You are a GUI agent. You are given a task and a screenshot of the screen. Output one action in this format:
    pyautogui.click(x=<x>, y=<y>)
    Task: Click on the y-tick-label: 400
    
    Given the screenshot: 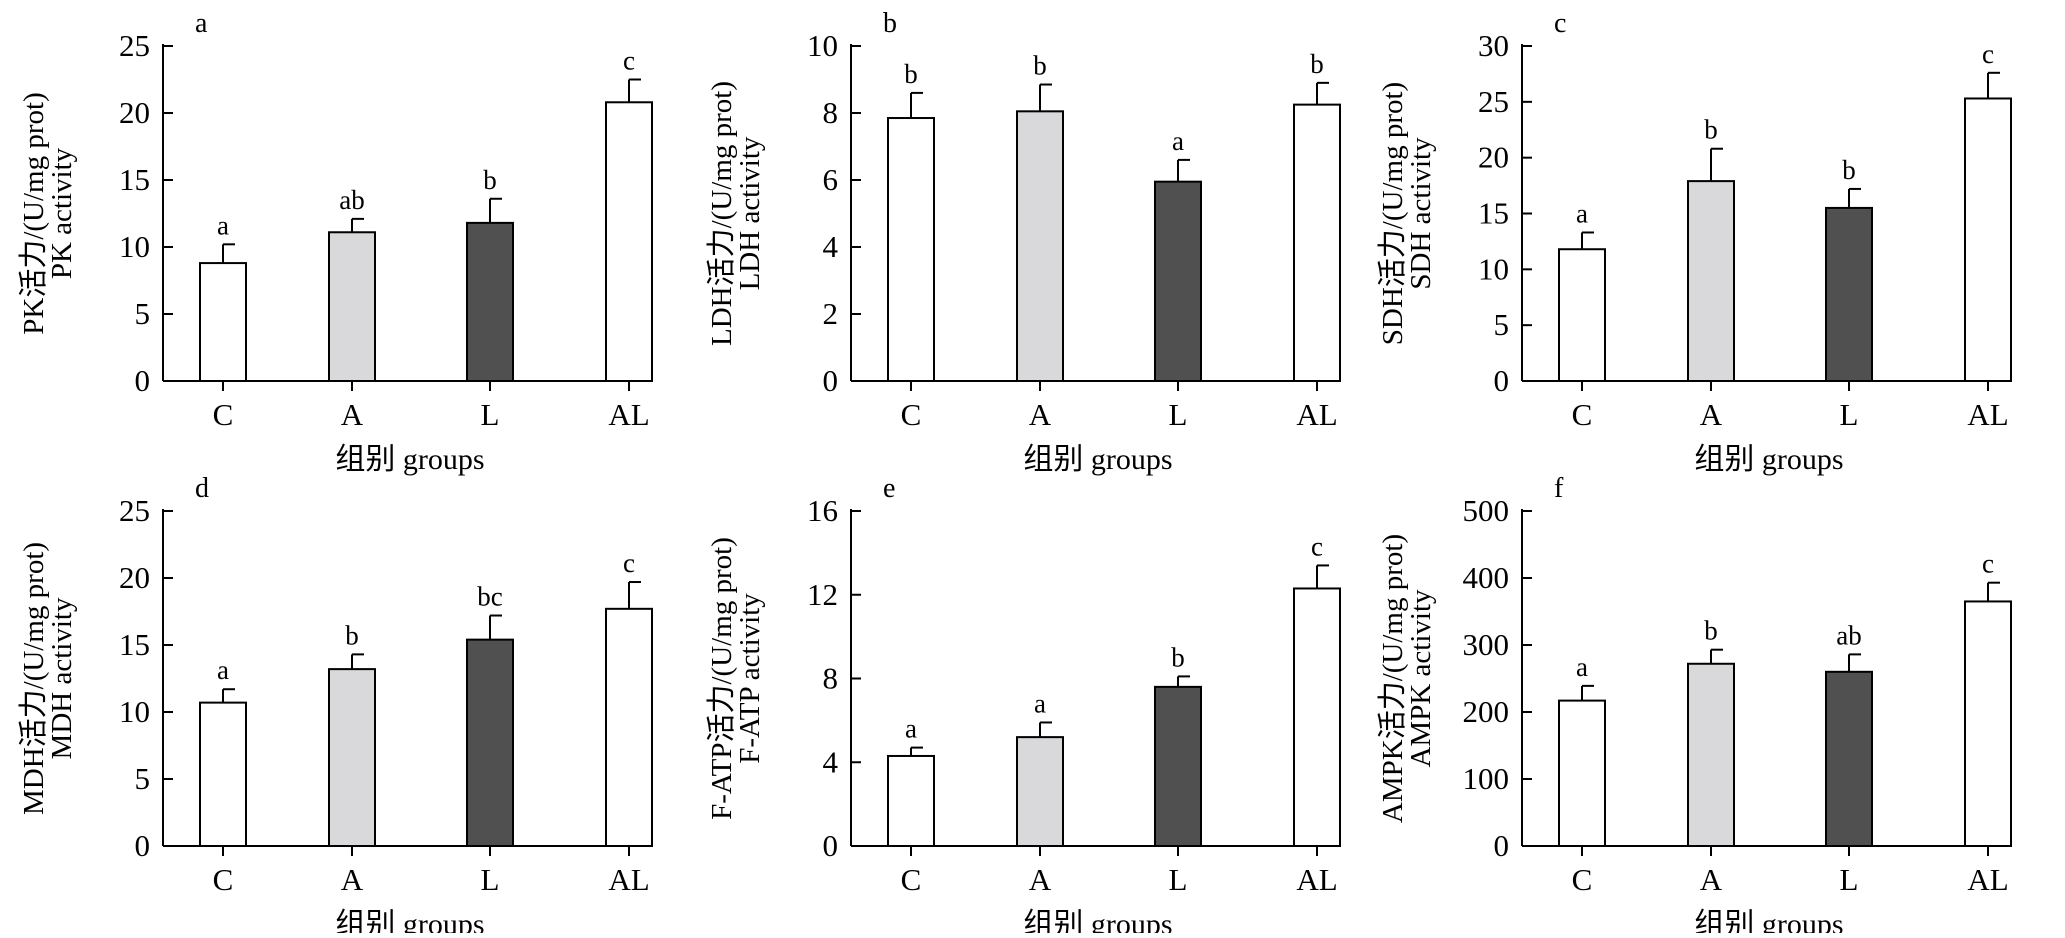 What is the action you would take?
    pyautogui.click(x=1486, y=577)
    